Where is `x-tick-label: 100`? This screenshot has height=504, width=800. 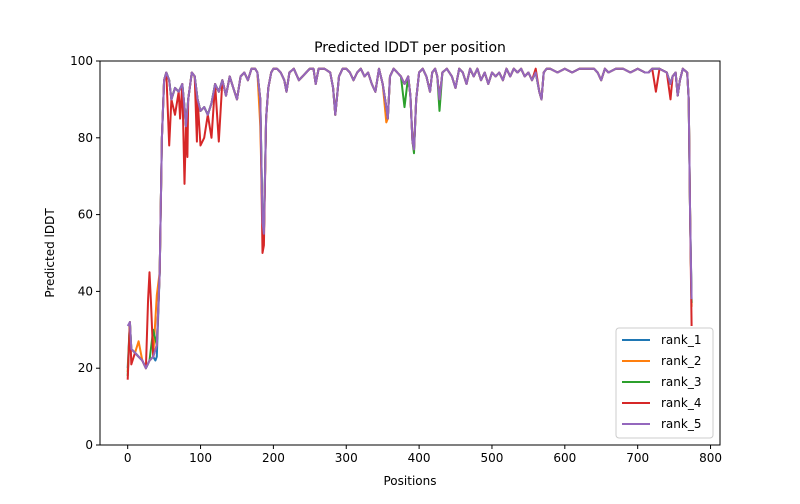
x-tick-label: 100 is located at coordinates (200, 458).